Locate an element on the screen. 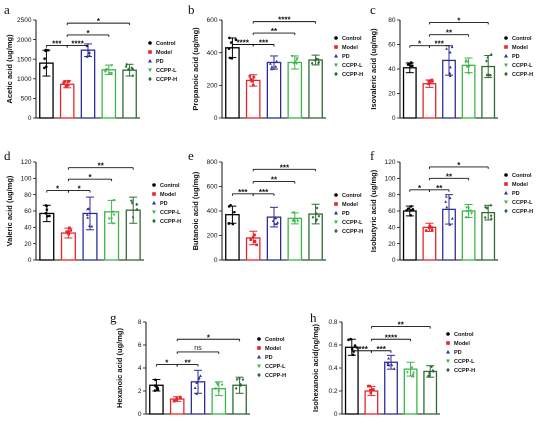 The width and height of the screenshot is (550, 446). panel-letter-d: d is located at coordinates (7, 155).